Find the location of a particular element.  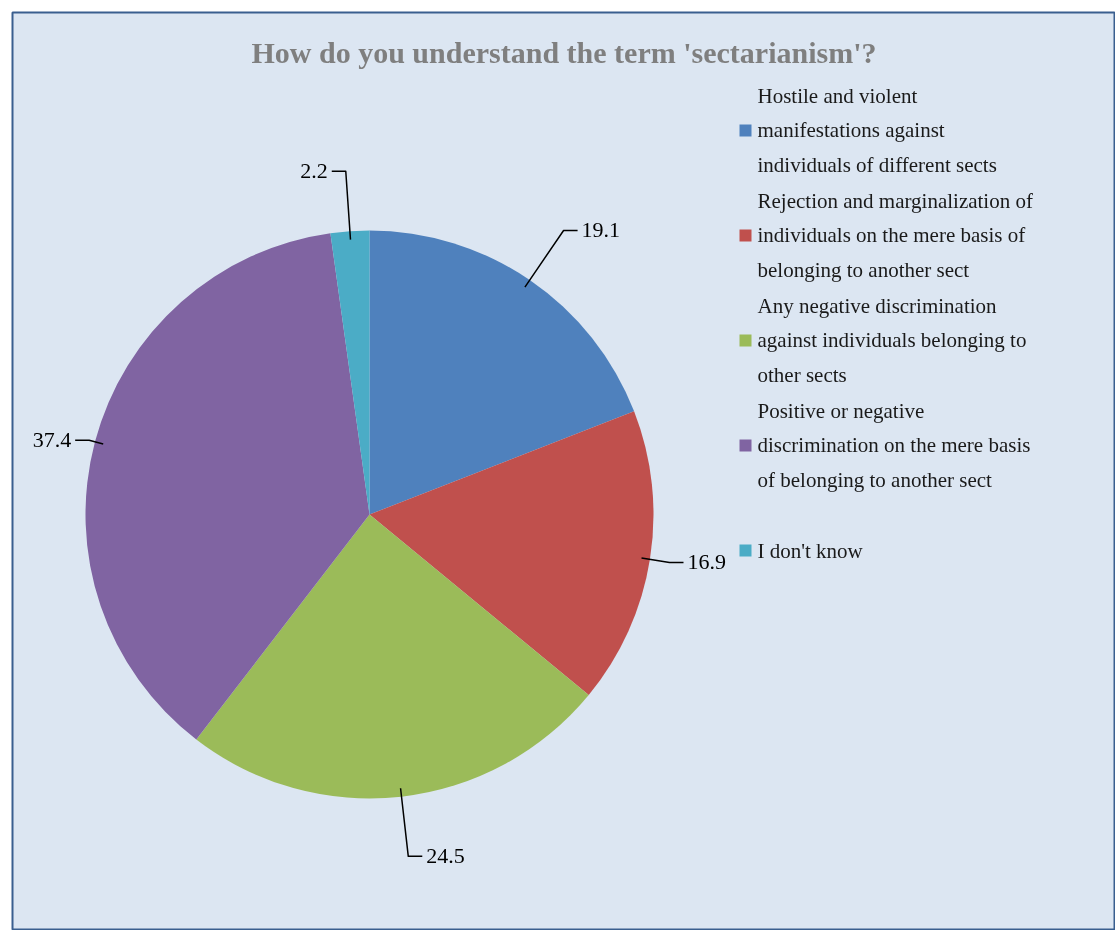

legend-label: Rejection and marginalization of individuals on the mere basis of belonging to another sect is located at coordinates (895, 235).